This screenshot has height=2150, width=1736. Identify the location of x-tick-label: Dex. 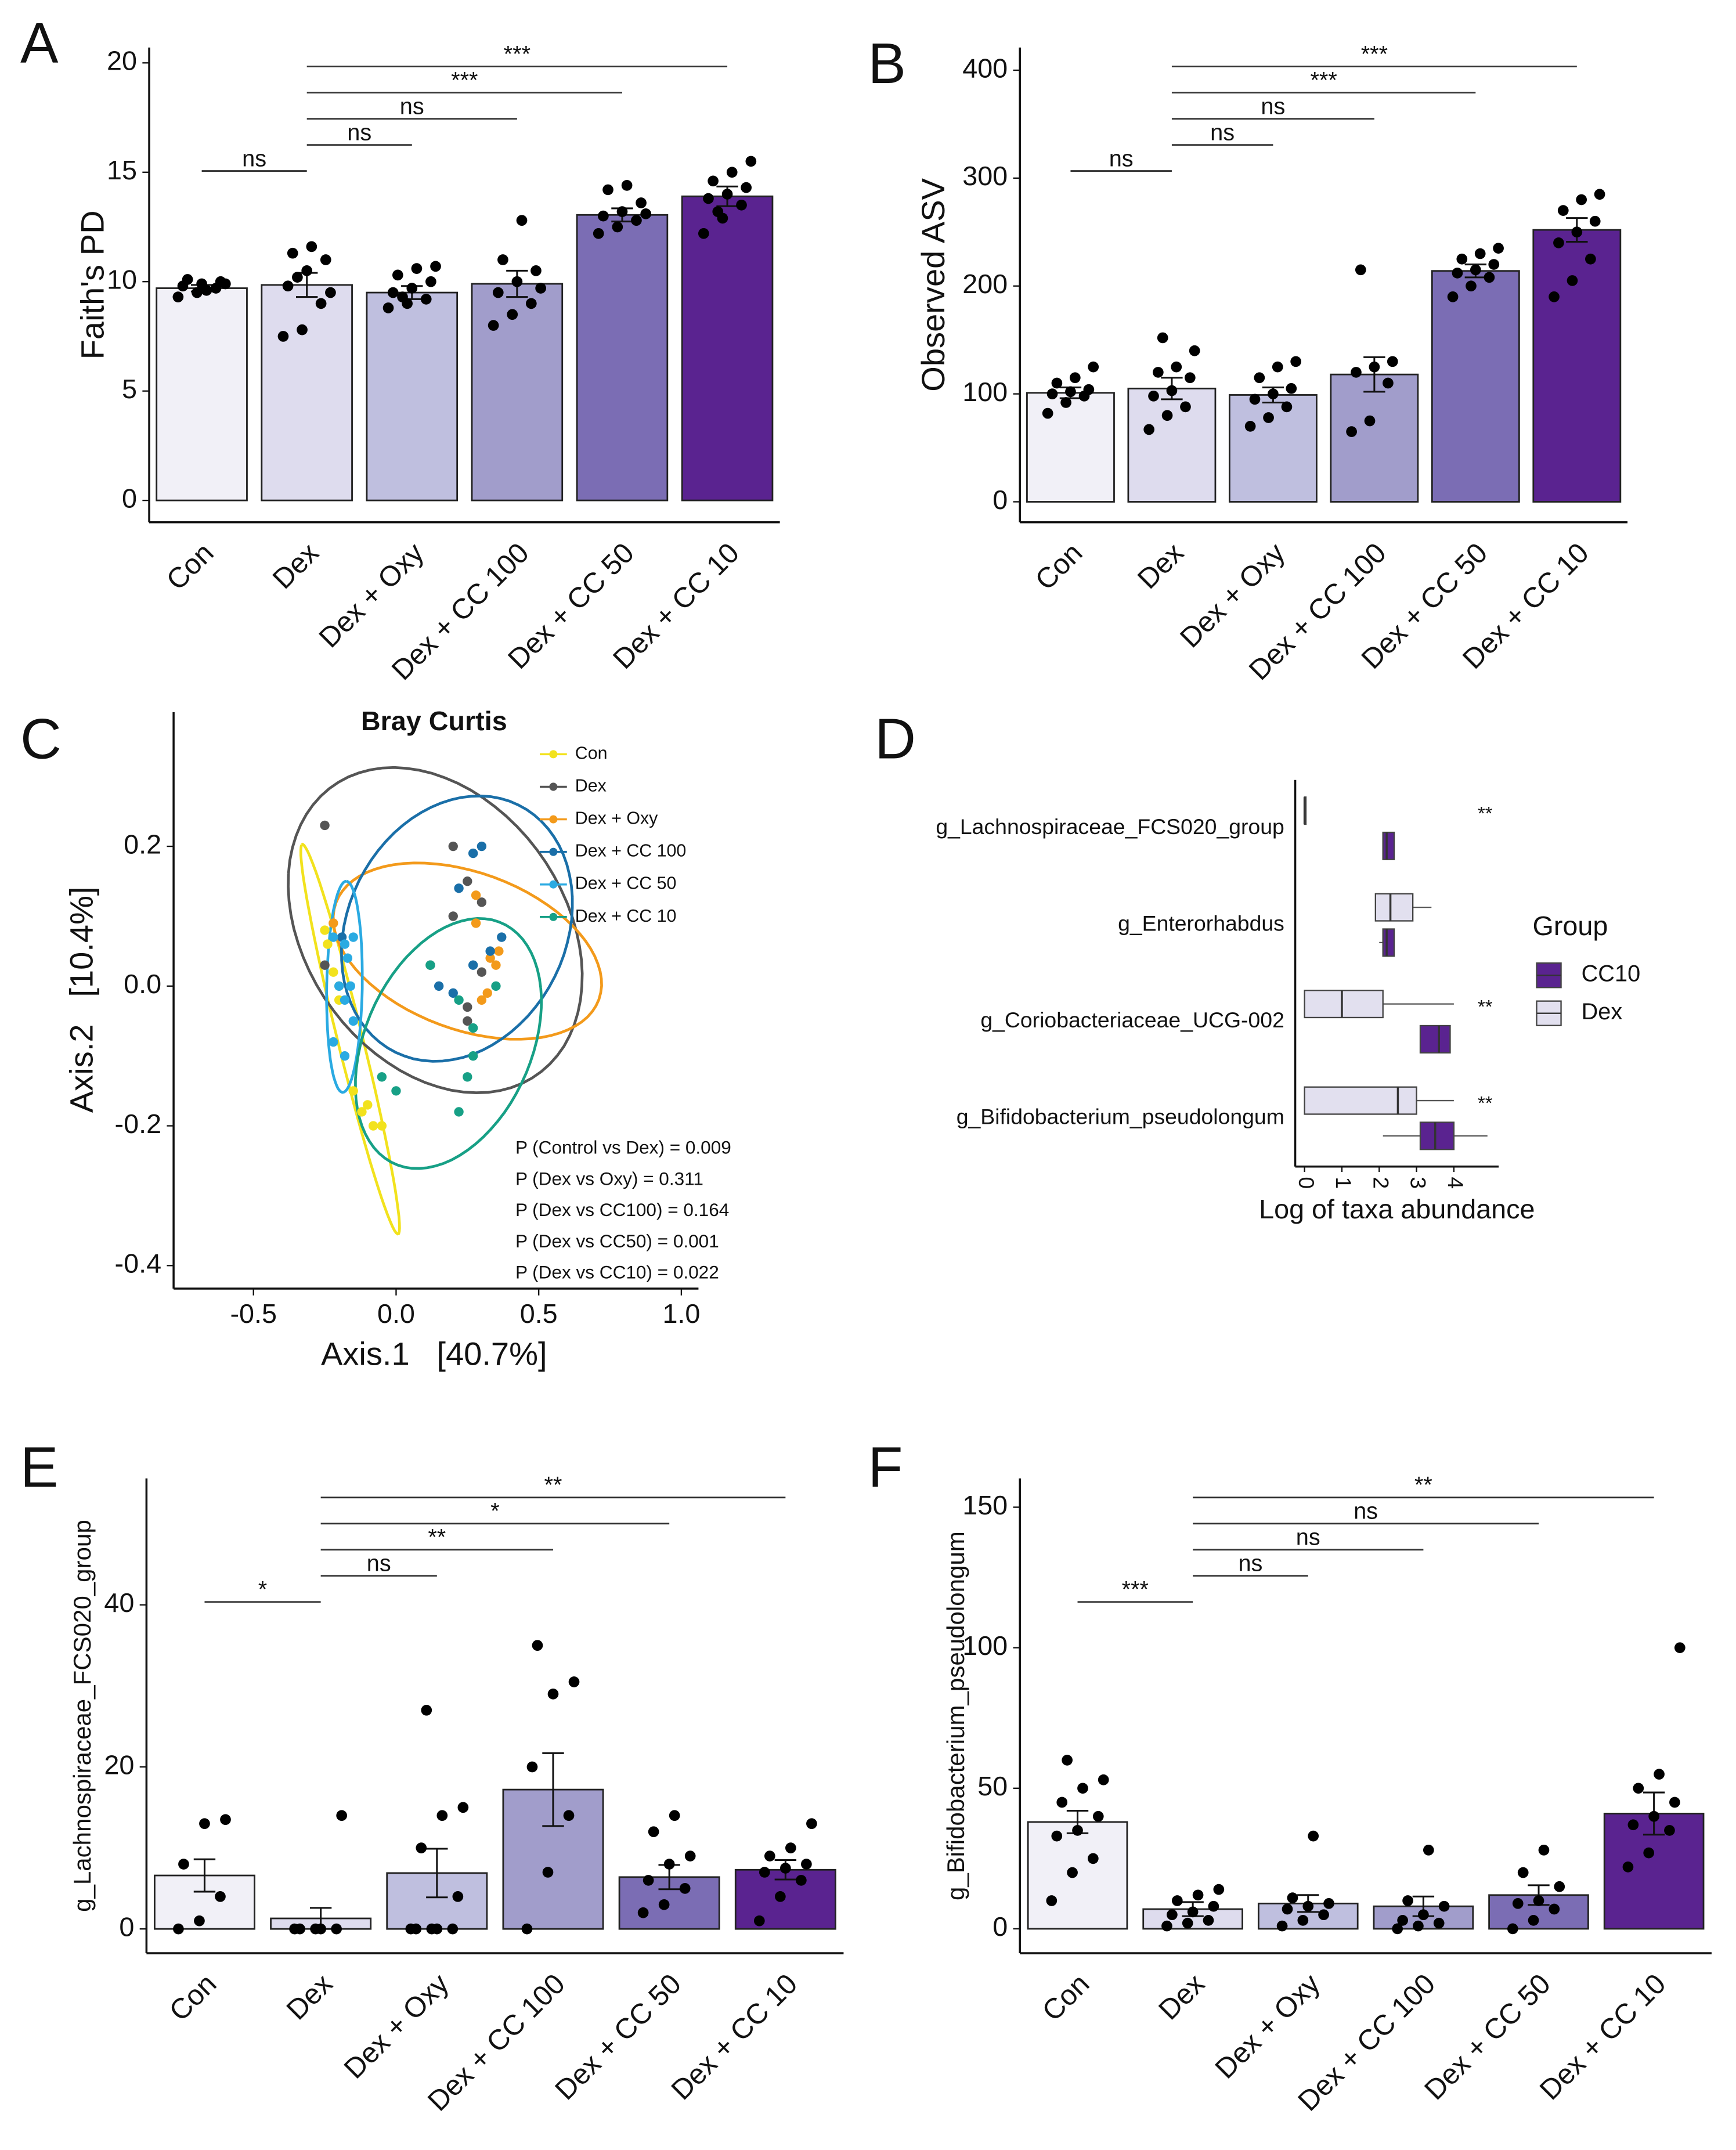
(1161, 566).